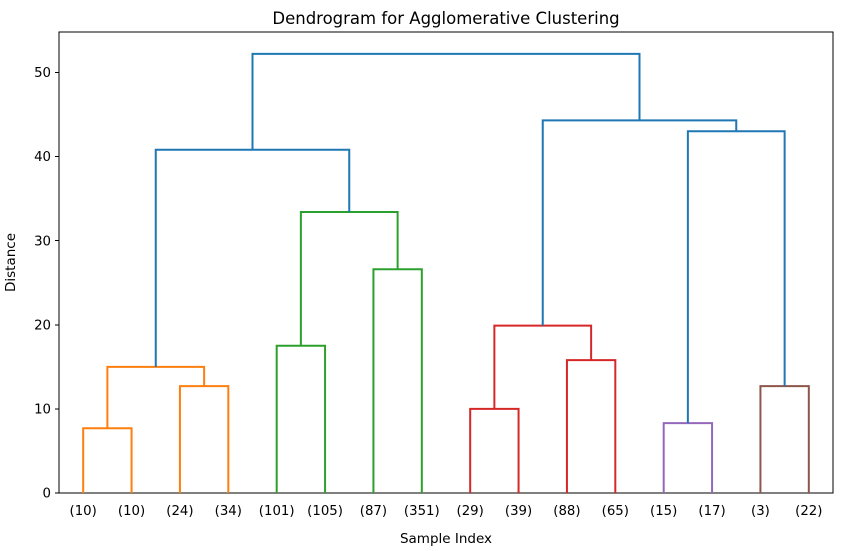 This screenshot has height=551, width=841. Describe the element at coordinates (591, 426) in the screenshot. I see `dendrogram-link-I` at that location.